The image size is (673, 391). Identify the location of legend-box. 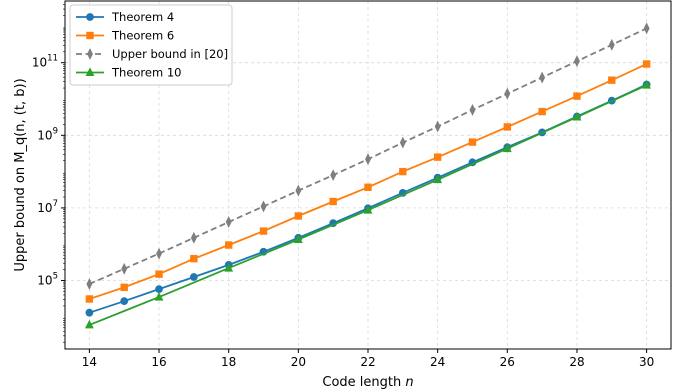
(151, 45).